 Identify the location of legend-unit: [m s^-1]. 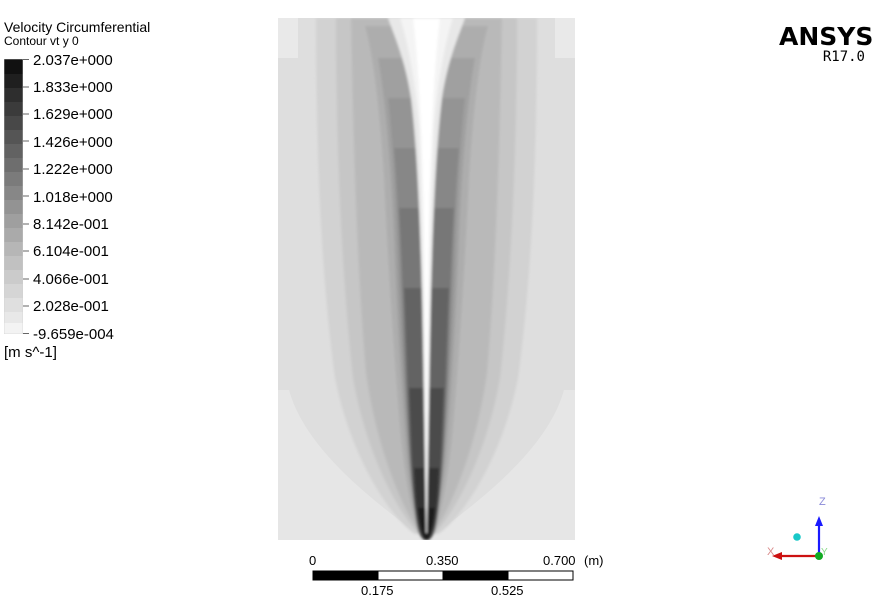
(30, 352).